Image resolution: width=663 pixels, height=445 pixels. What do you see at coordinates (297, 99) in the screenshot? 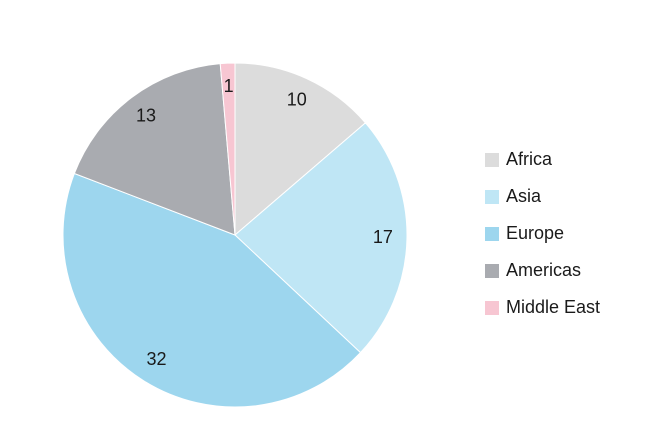
I see `data-label: 10` at bounding box center [297, 99].